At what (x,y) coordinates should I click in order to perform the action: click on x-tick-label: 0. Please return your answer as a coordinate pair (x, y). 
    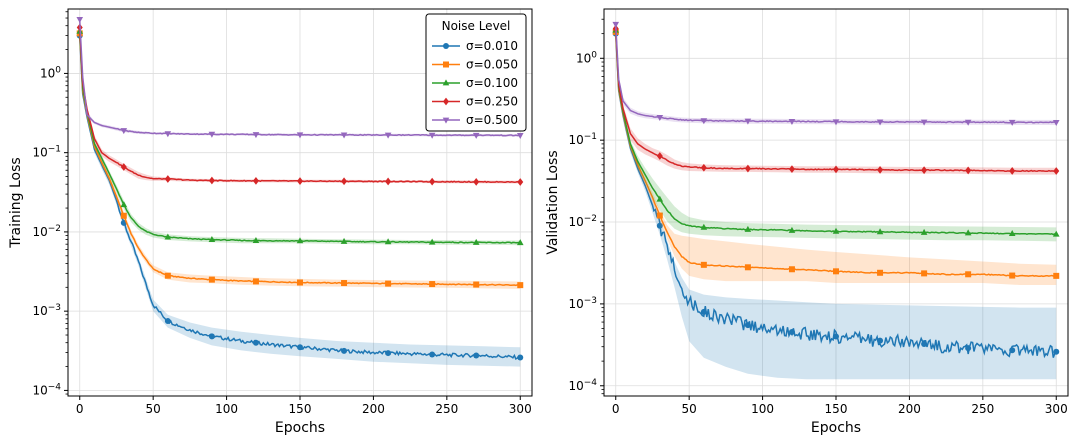
    Looking at the image, I should click on (80, 409).